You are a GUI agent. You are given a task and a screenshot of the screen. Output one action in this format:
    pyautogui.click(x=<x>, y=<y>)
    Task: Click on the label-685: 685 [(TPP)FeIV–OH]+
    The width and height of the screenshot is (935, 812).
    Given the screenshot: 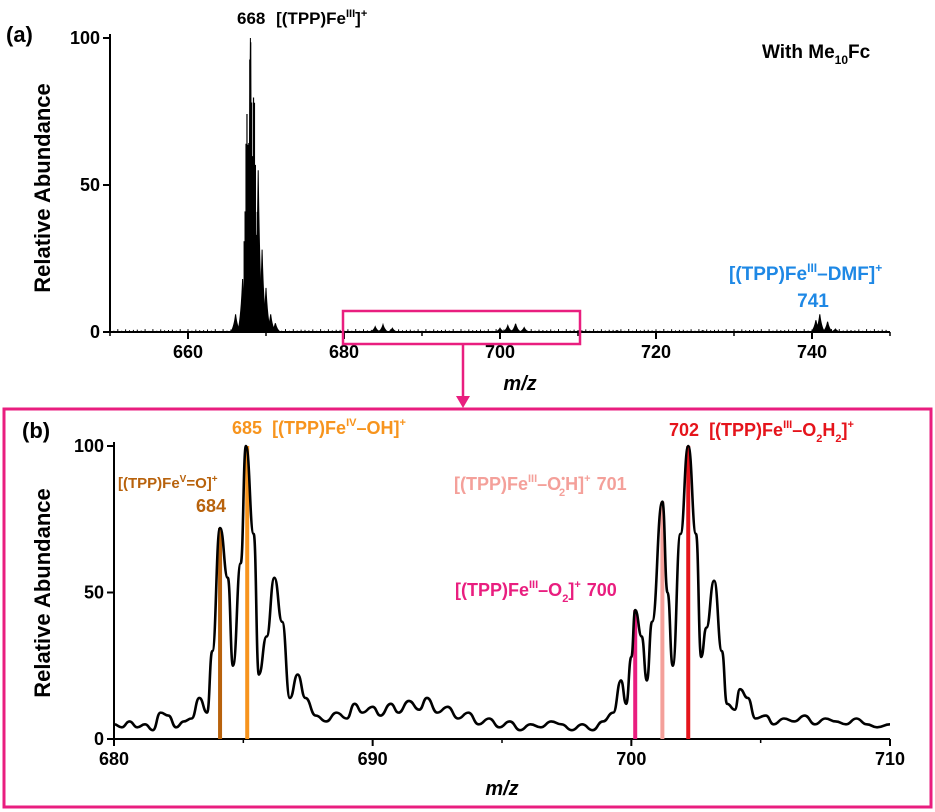 What is the action you would take?
    pyautogui.click(x=319, y=427)
    